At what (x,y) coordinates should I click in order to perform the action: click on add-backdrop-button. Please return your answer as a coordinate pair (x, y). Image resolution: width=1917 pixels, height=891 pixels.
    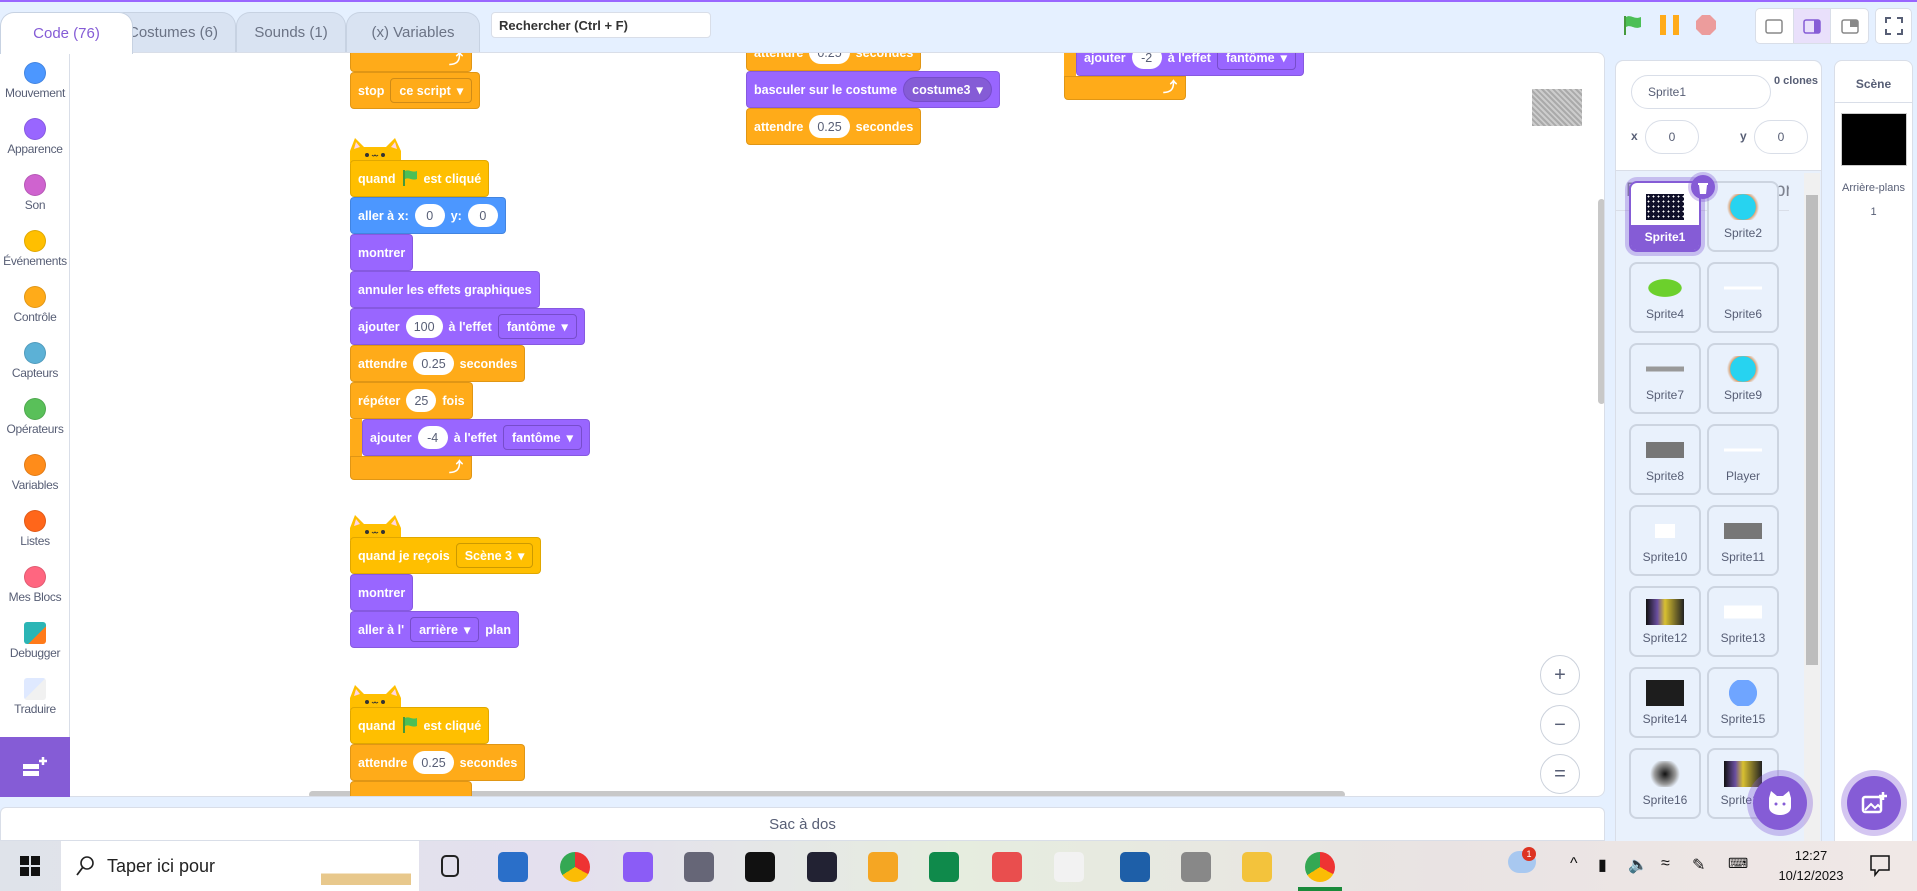
    Looking at the image, I should click on (1874, 803).